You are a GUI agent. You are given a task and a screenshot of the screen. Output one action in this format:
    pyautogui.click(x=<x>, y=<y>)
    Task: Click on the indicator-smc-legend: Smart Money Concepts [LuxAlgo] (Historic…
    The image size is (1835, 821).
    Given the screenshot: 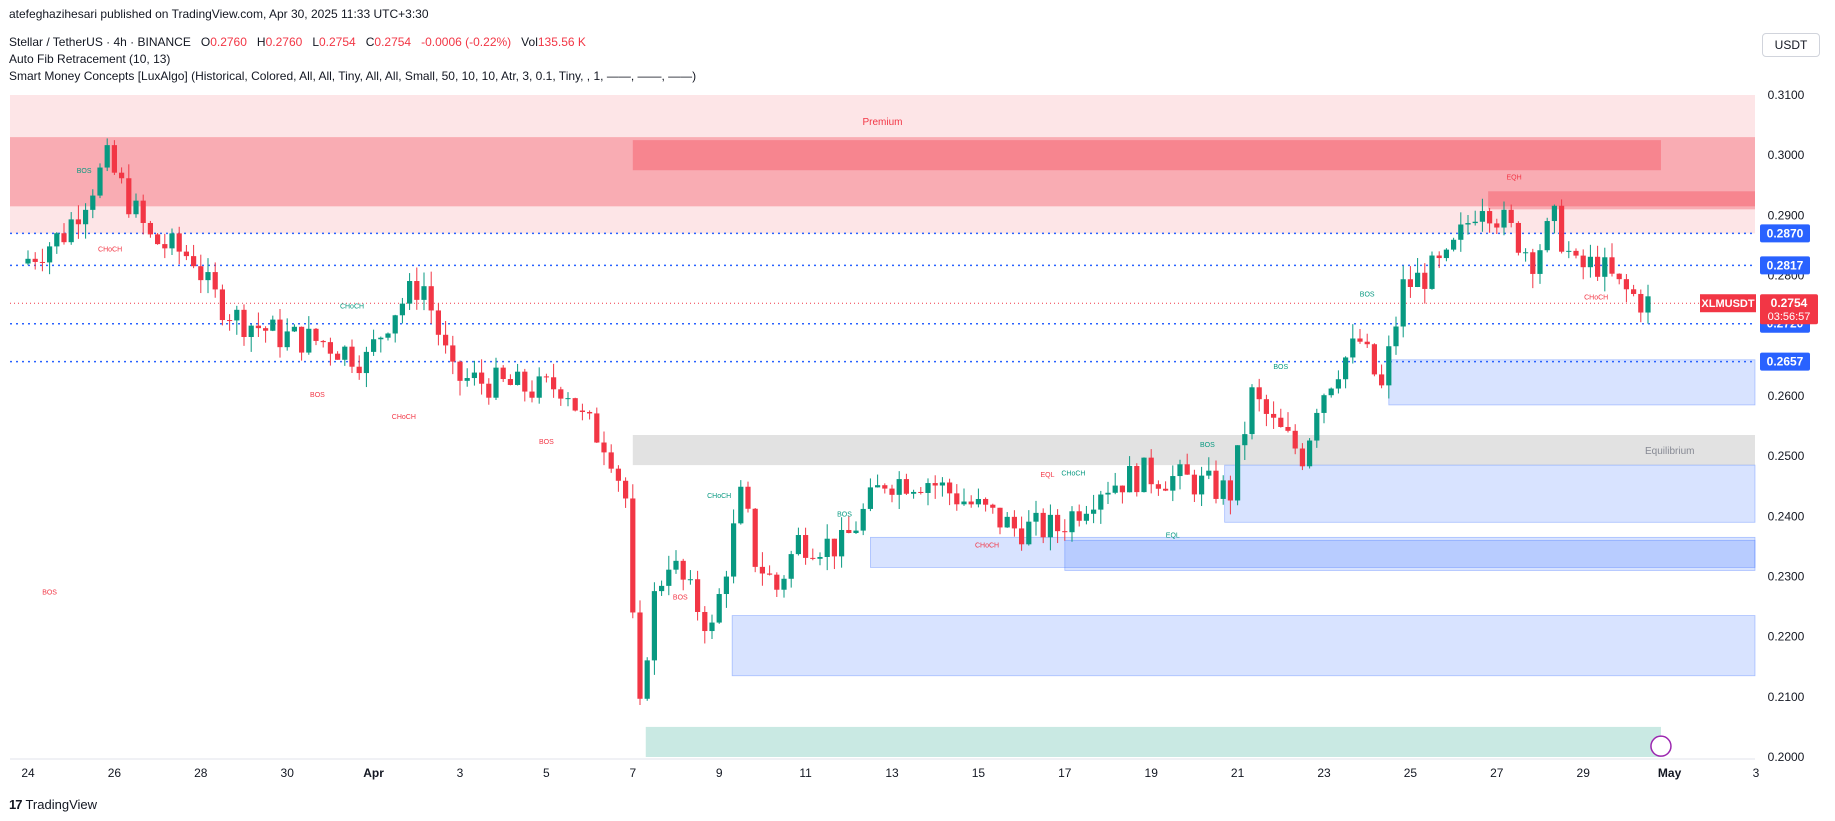 What is the action you would take?
    pyautogui.click(x=353, y=76)
    